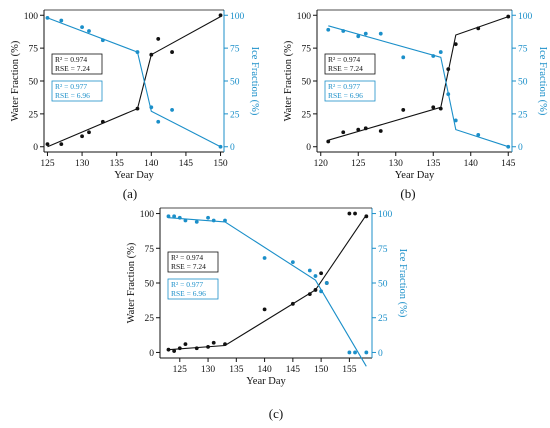  I want to click on y-tick-label-left: 25, so click(307, 115).